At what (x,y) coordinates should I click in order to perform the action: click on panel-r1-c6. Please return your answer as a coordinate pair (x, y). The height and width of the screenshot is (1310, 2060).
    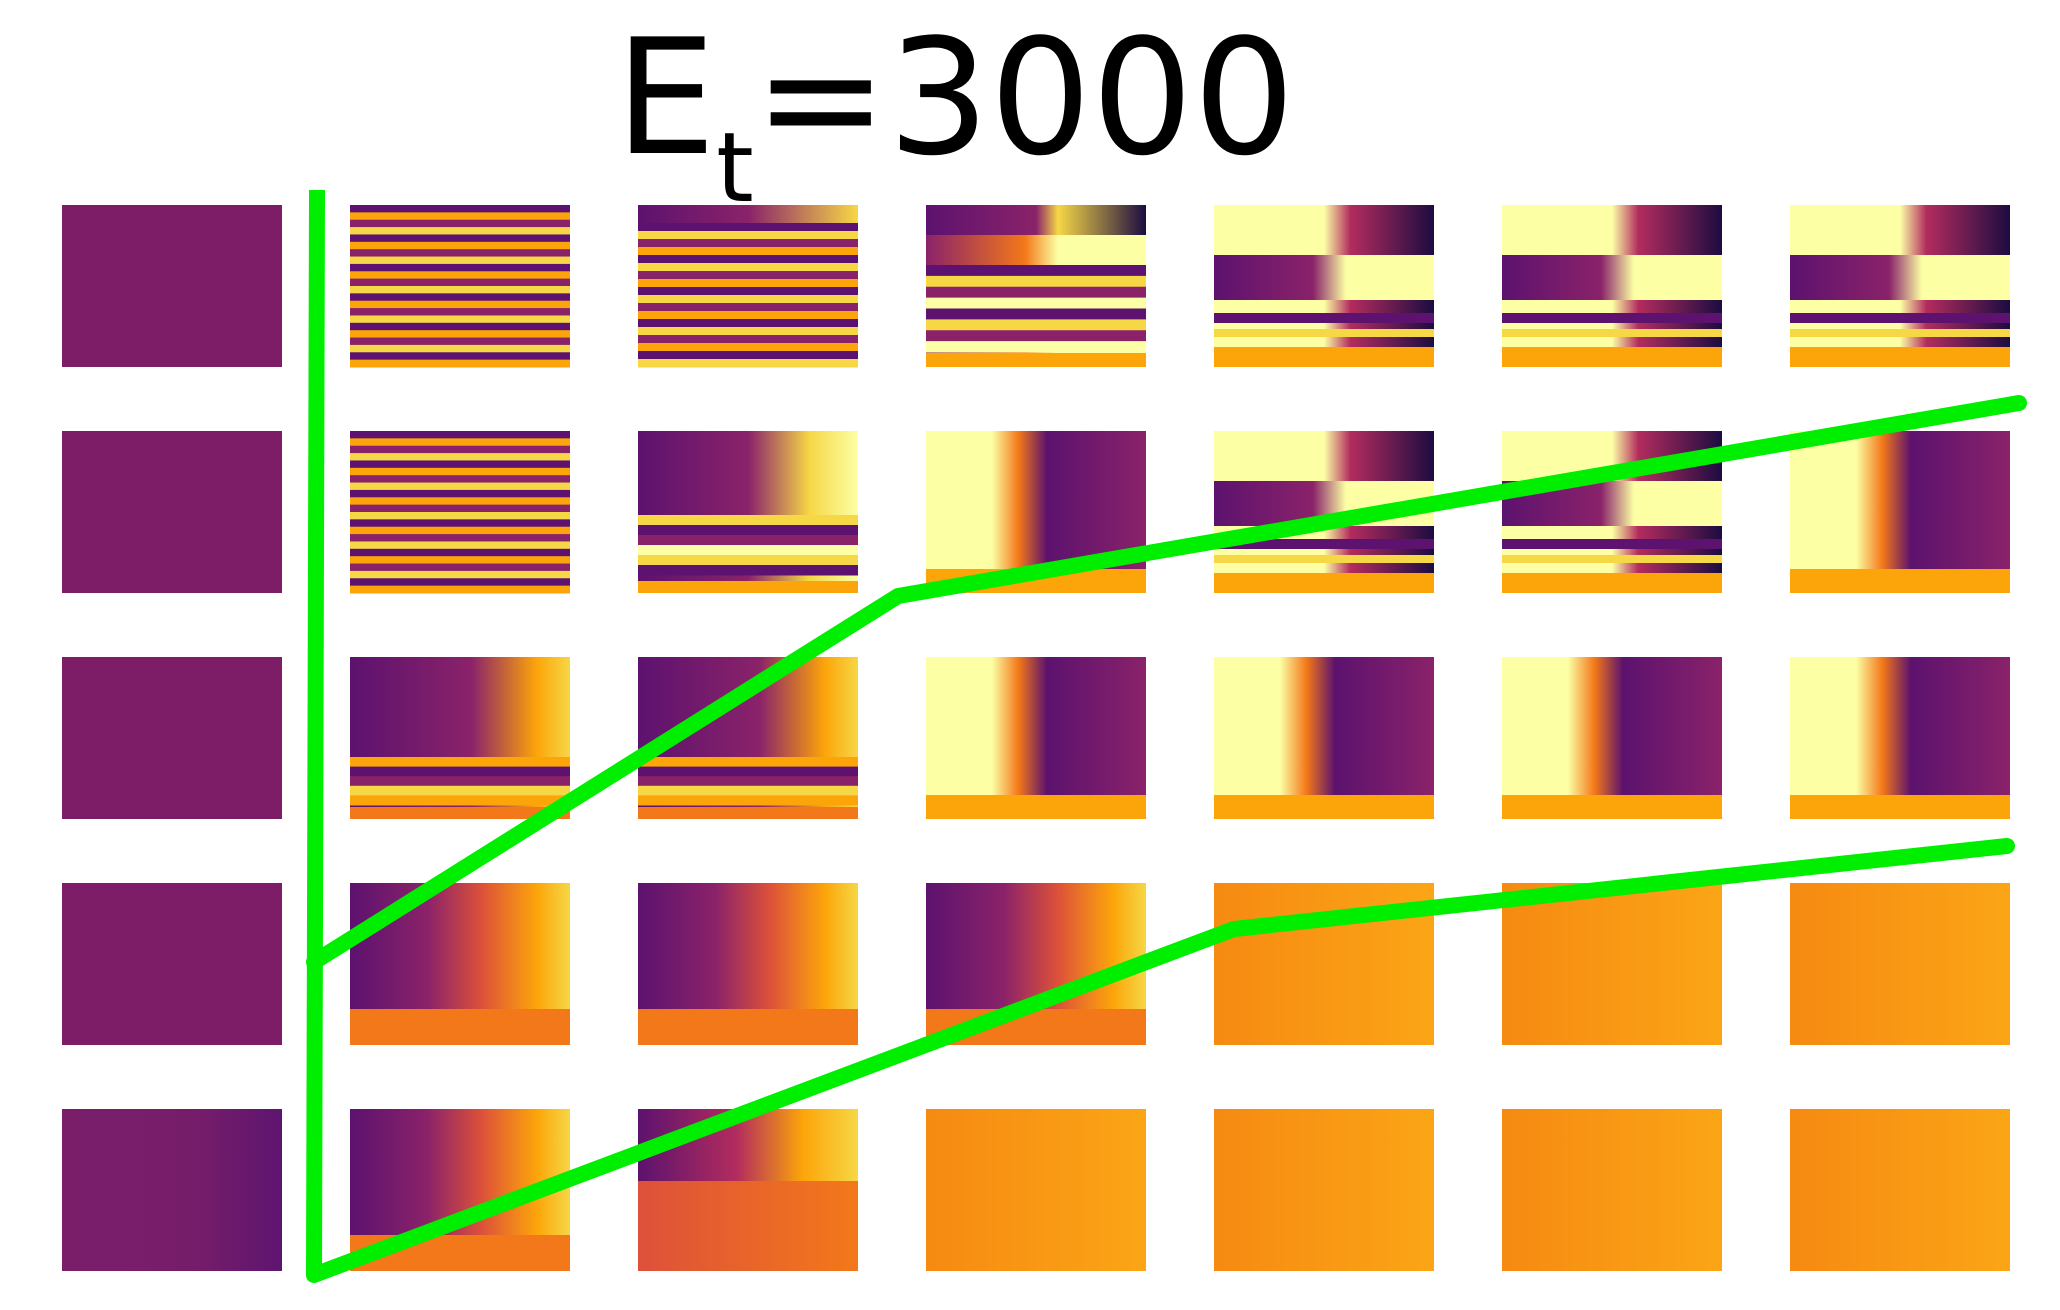
    Looking at the image, I should click on (1612, 286).